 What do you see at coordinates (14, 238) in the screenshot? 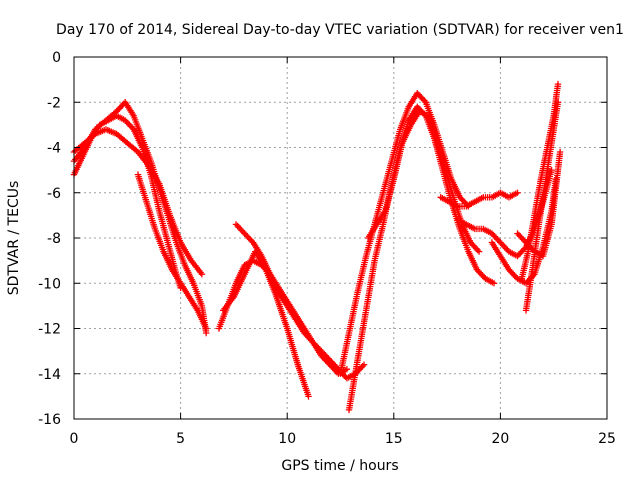
I see `y-axis-label: SDTVAR / TECUs` at bounding box center [14, 238].